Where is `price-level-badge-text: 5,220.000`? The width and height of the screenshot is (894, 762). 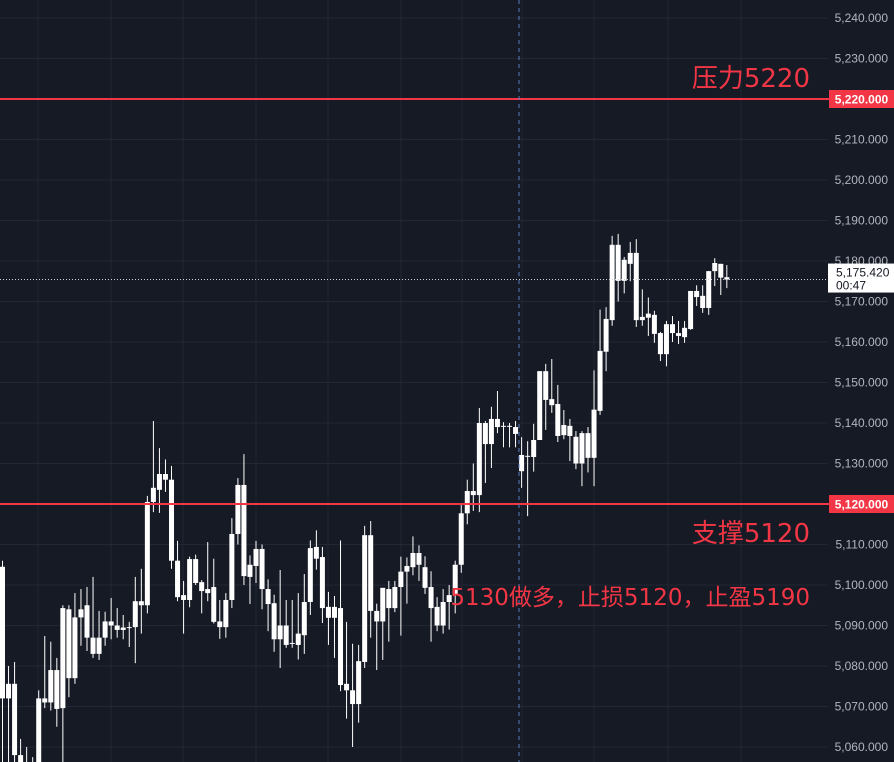
price-level-badge-text: 5,220.000 is located at coordinates (862, 100).